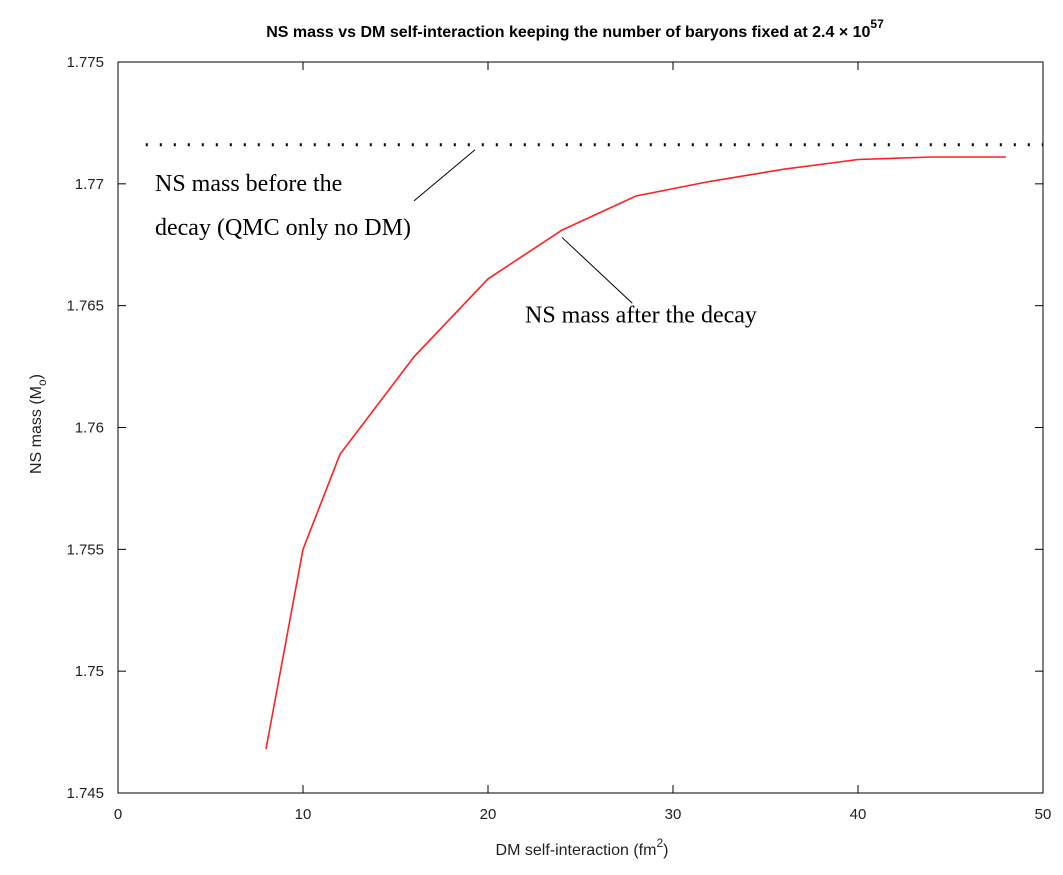  I want to click on y-tick-label: 1.775, so click(85, 62).